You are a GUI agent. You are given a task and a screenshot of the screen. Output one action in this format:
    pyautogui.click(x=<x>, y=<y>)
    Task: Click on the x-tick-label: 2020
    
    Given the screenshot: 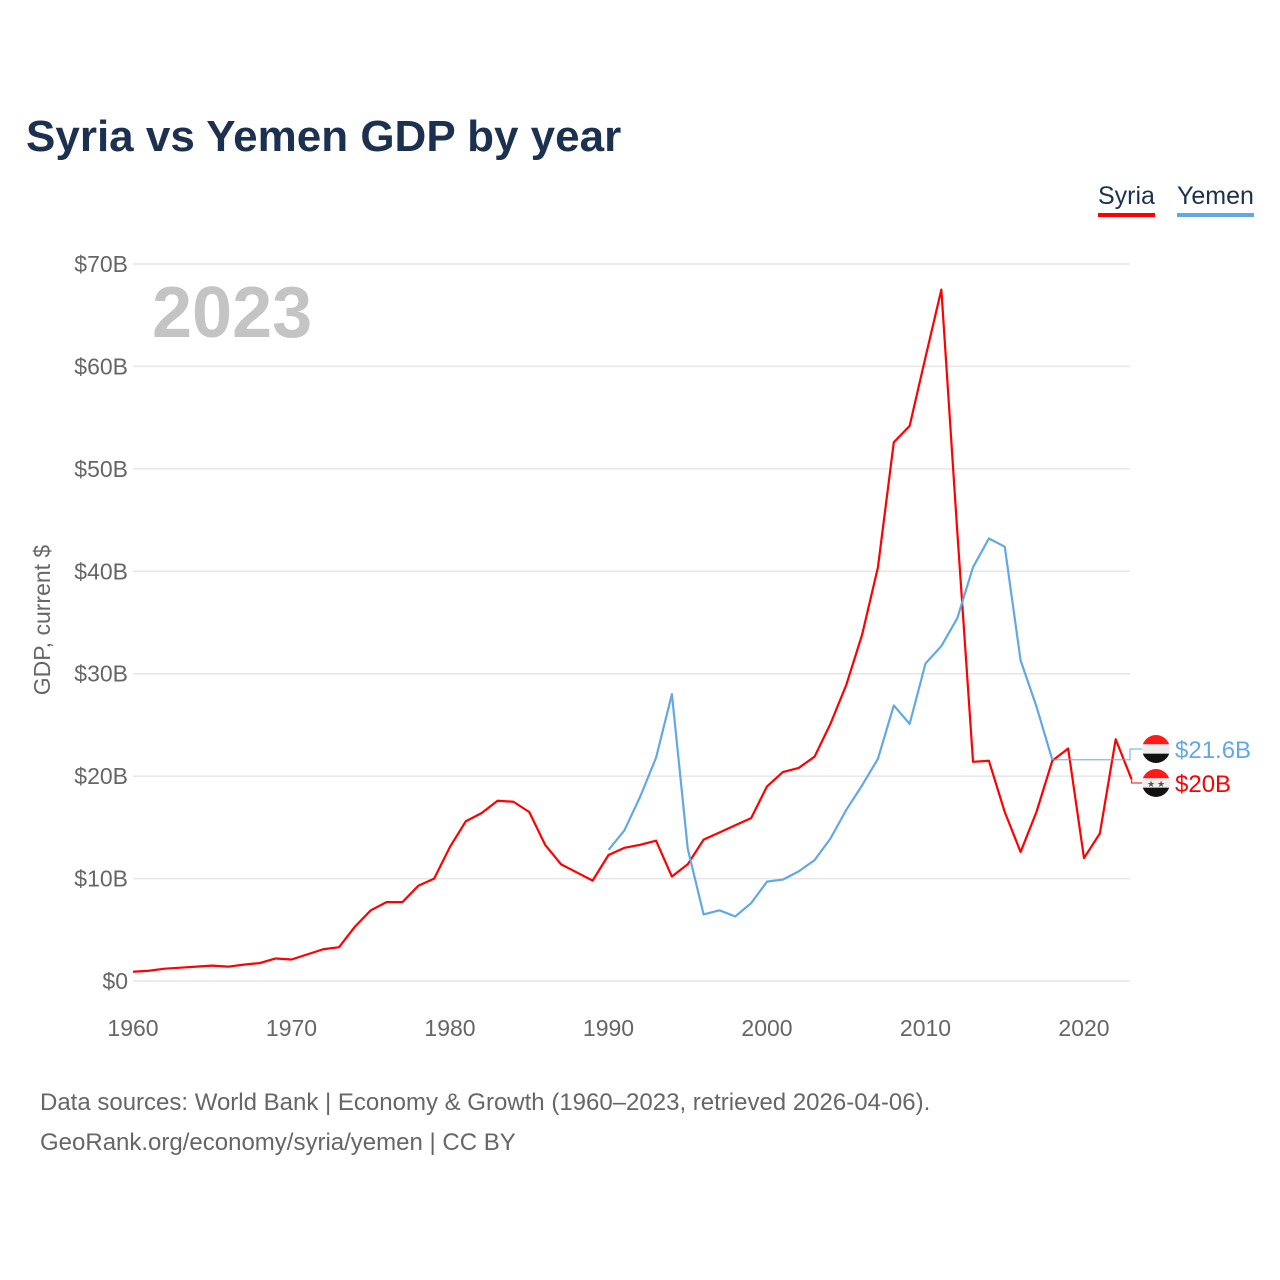 What is the action you would take?
    pyautogui.click(x=1083, y=1028)
    